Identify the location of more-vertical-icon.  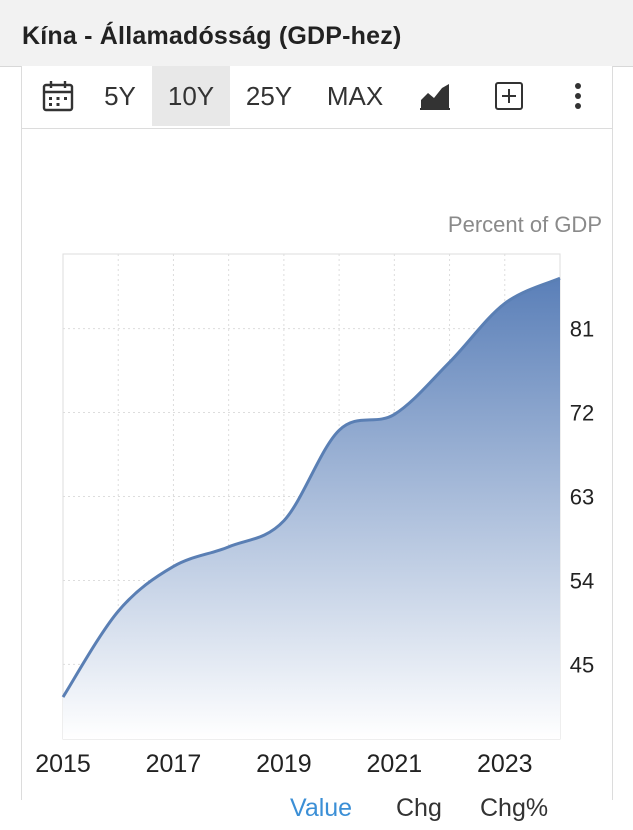
(578, 96).